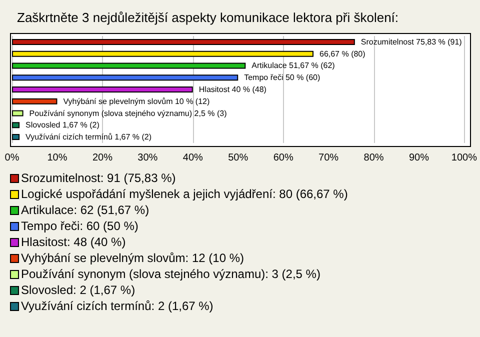 Image resolution: width=480 pixels, height=337 pixels. I want to click on x-tick-label: 80%, so click(374, 158).